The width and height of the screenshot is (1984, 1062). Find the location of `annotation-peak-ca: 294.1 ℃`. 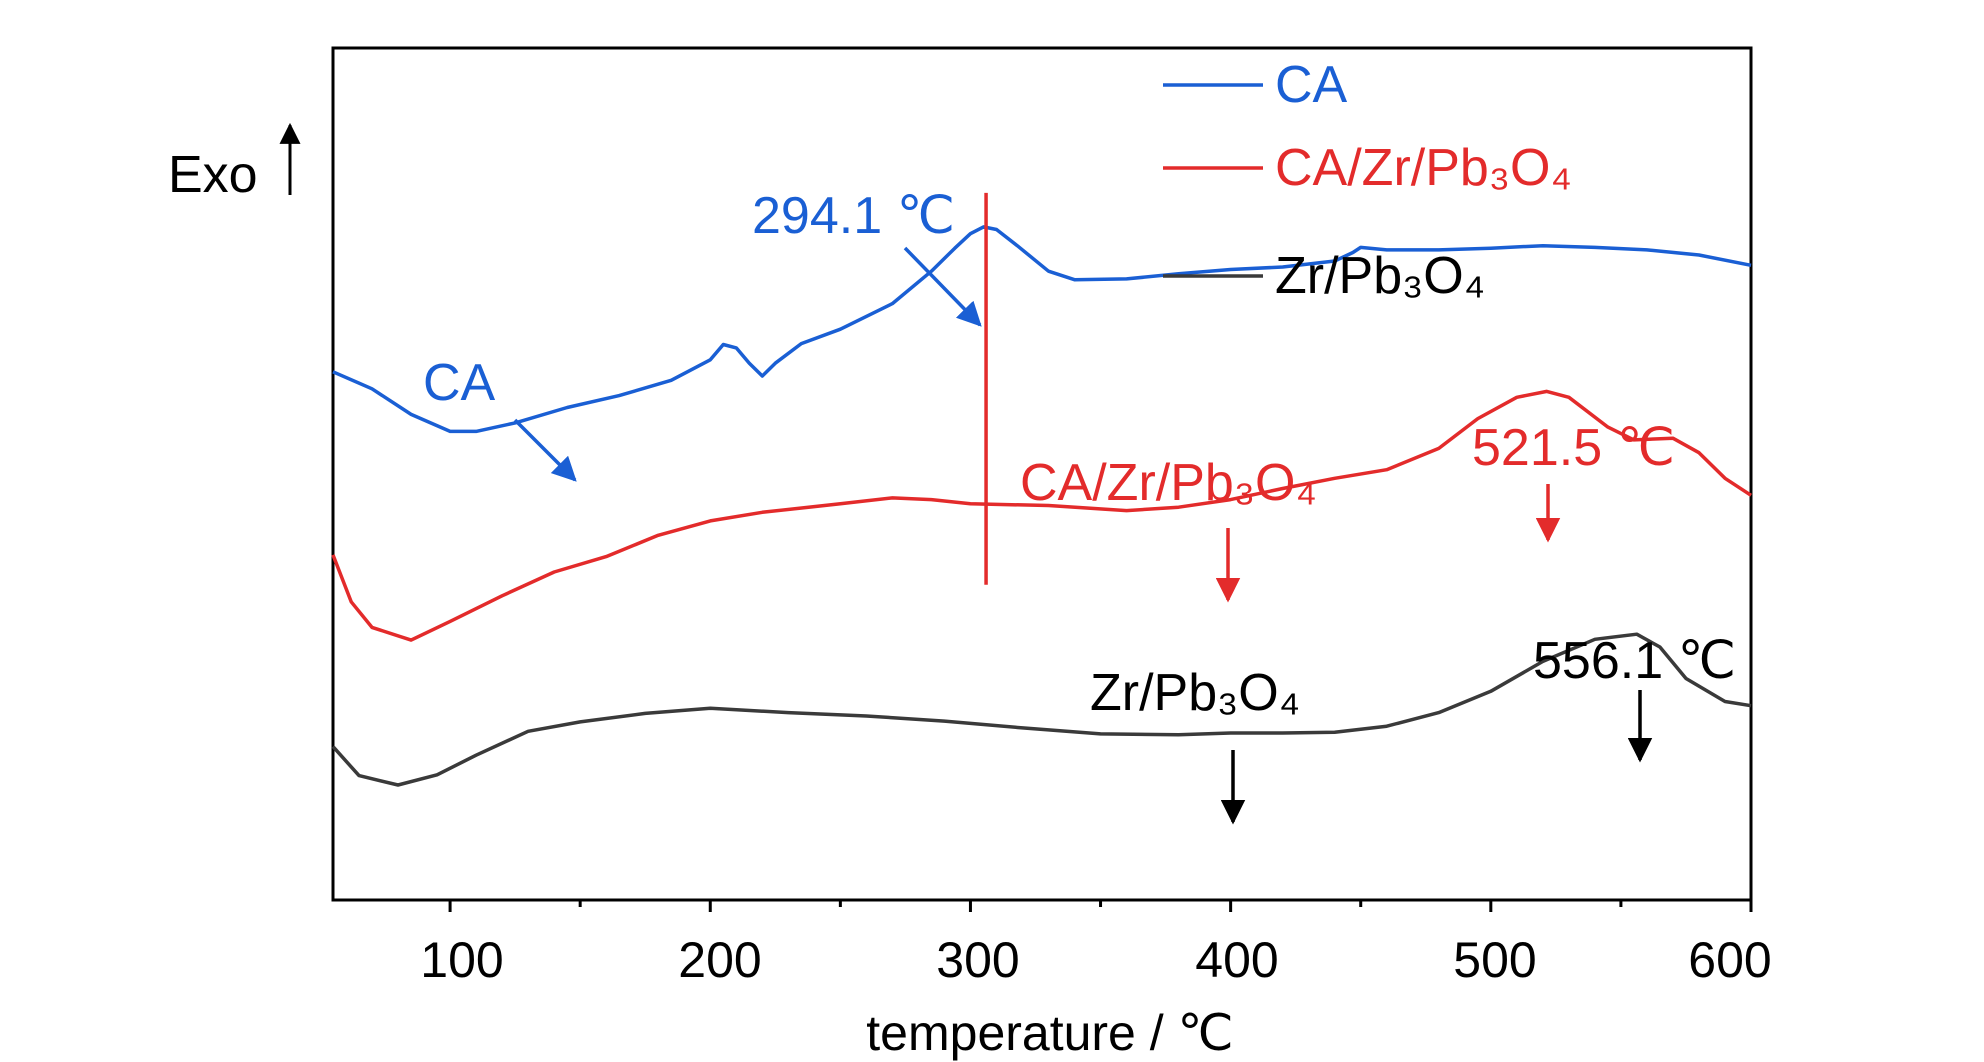

annotation-peak-ca: 294.1 ℃ is located at coordinates (853, 216).